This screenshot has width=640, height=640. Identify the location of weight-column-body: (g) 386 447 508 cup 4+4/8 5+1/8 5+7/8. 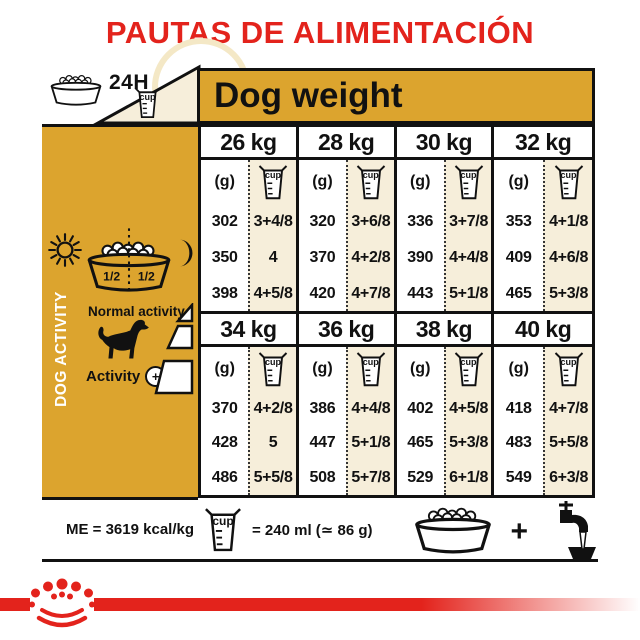
(348, 421).